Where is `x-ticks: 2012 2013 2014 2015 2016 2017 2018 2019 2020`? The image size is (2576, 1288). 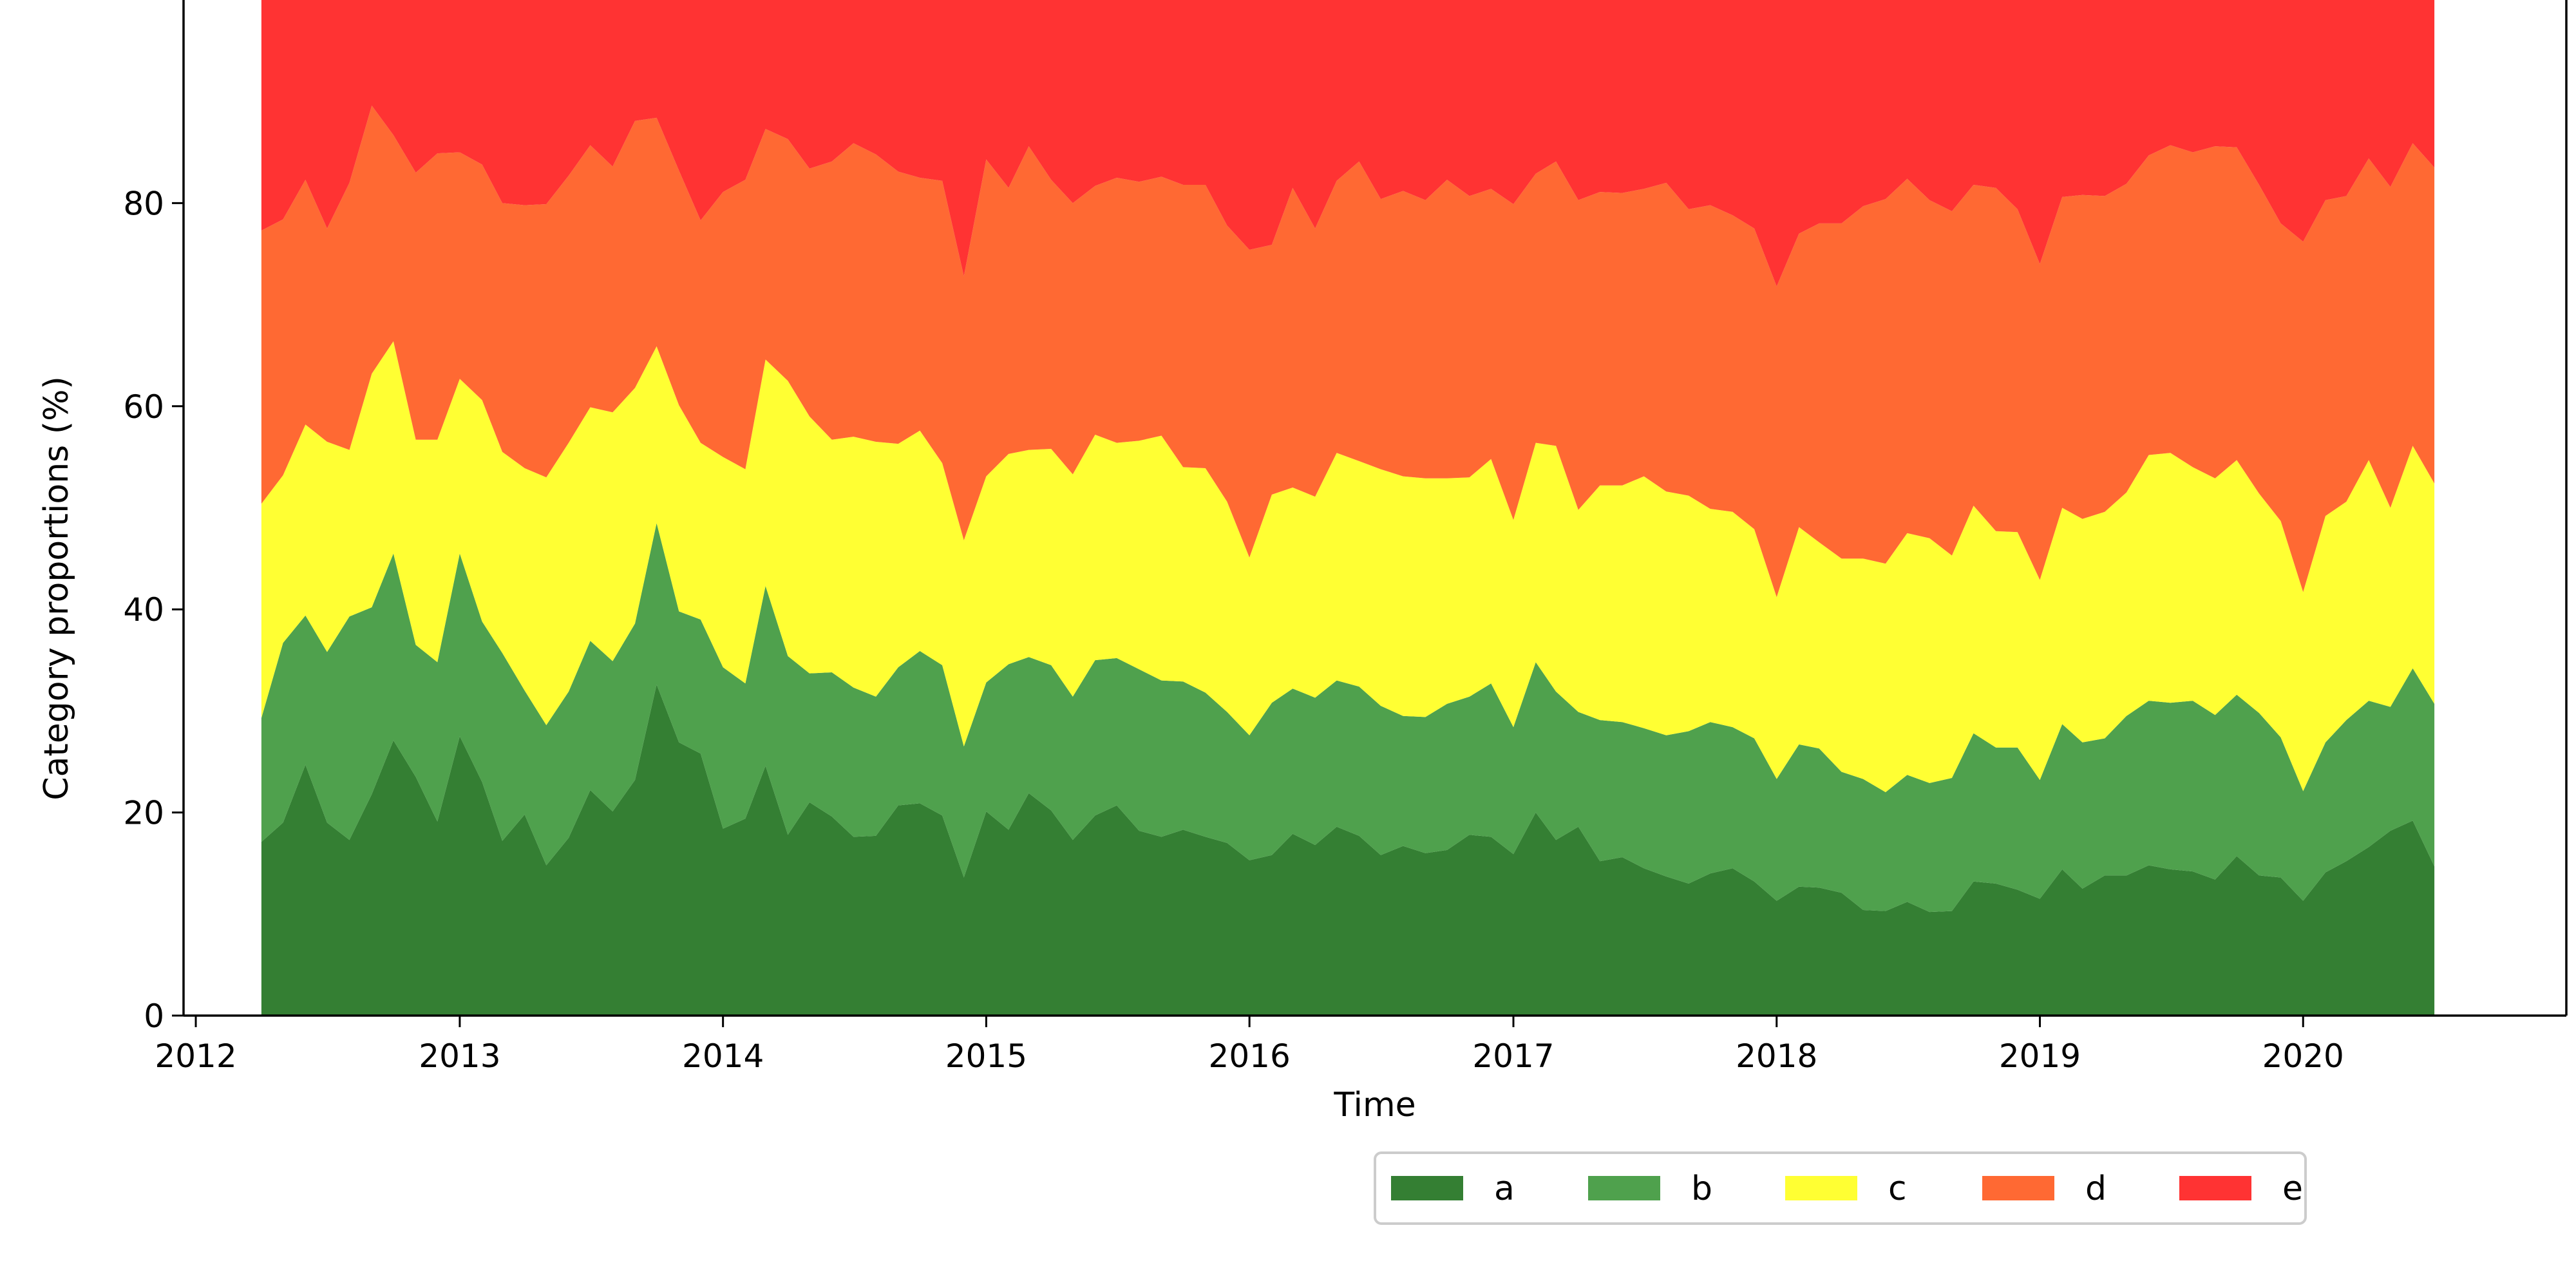
x-ticks: 2012 2013 2014 2015 2016 2017 2018 2019 2020 is located at coordinates (1250, 1045).